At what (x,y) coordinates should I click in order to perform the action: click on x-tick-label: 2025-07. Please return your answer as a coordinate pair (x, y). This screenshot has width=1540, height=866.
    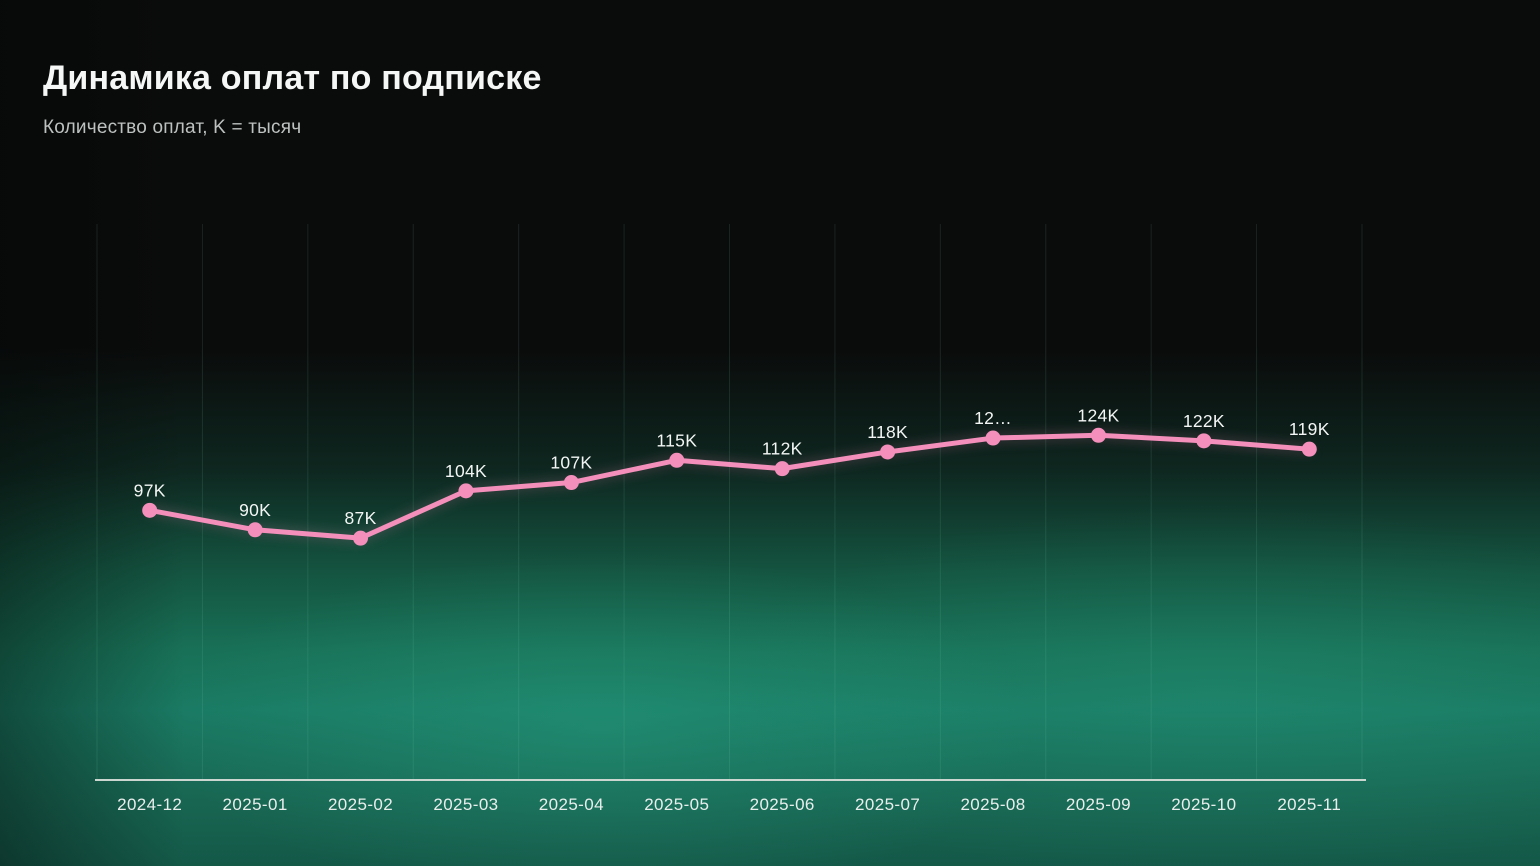
    Looking at the image, I should click on (887, 804).